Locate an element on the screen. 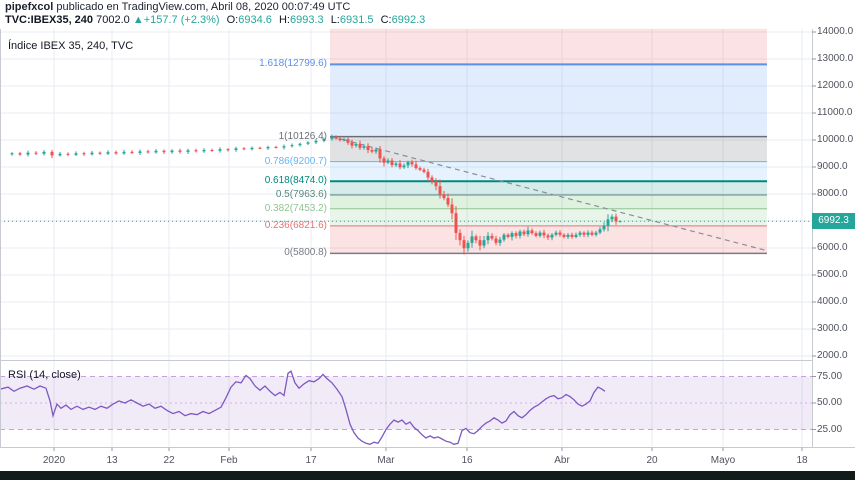 The image size is (855, 480). rsi-tick-50: 50.00 is located at coordinates (830, 402).